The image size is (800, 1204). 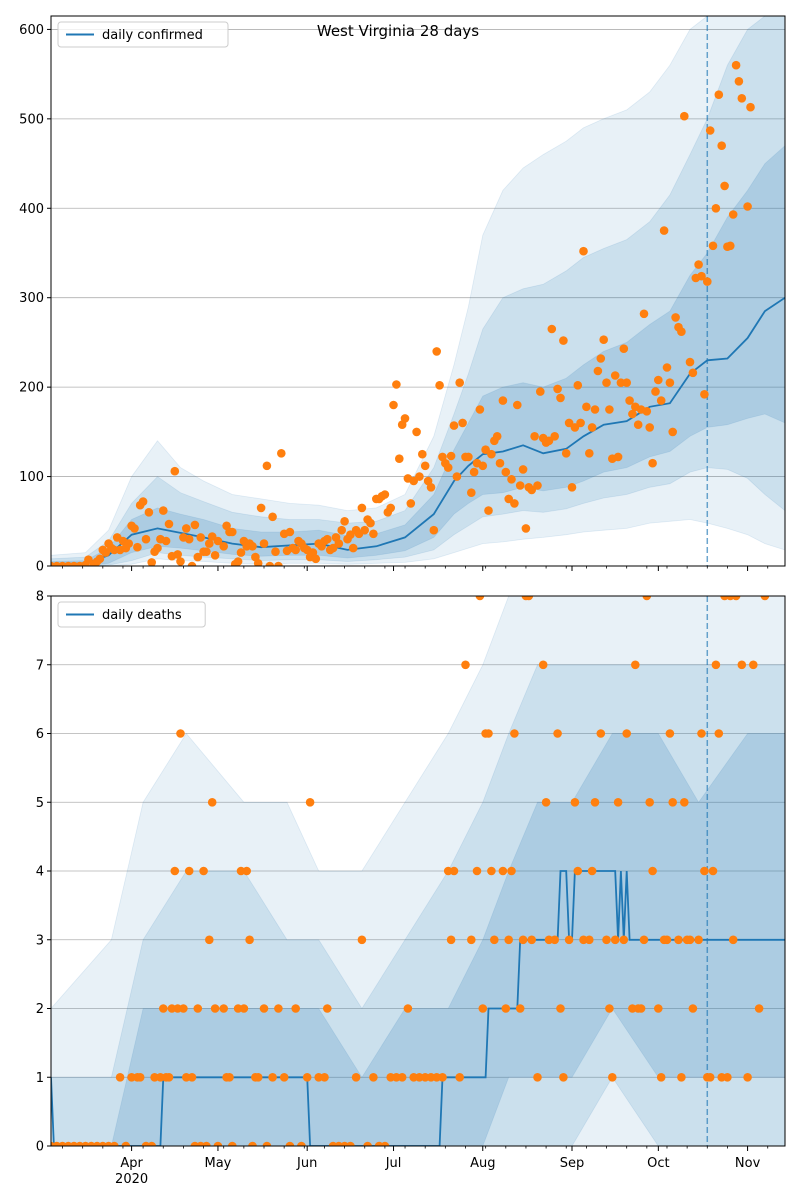 I want to click on y-tick-label: 100, so click(x=31, y=477).